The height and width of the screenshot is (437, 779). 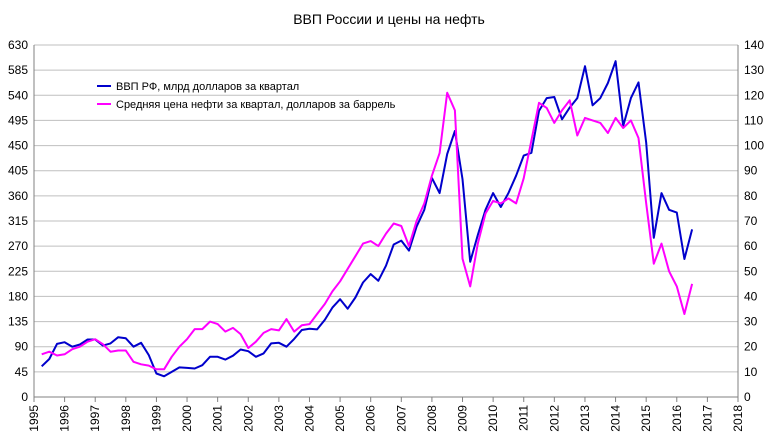 I want to click on x-tick-label: 2018, so click(x=738, y=418).